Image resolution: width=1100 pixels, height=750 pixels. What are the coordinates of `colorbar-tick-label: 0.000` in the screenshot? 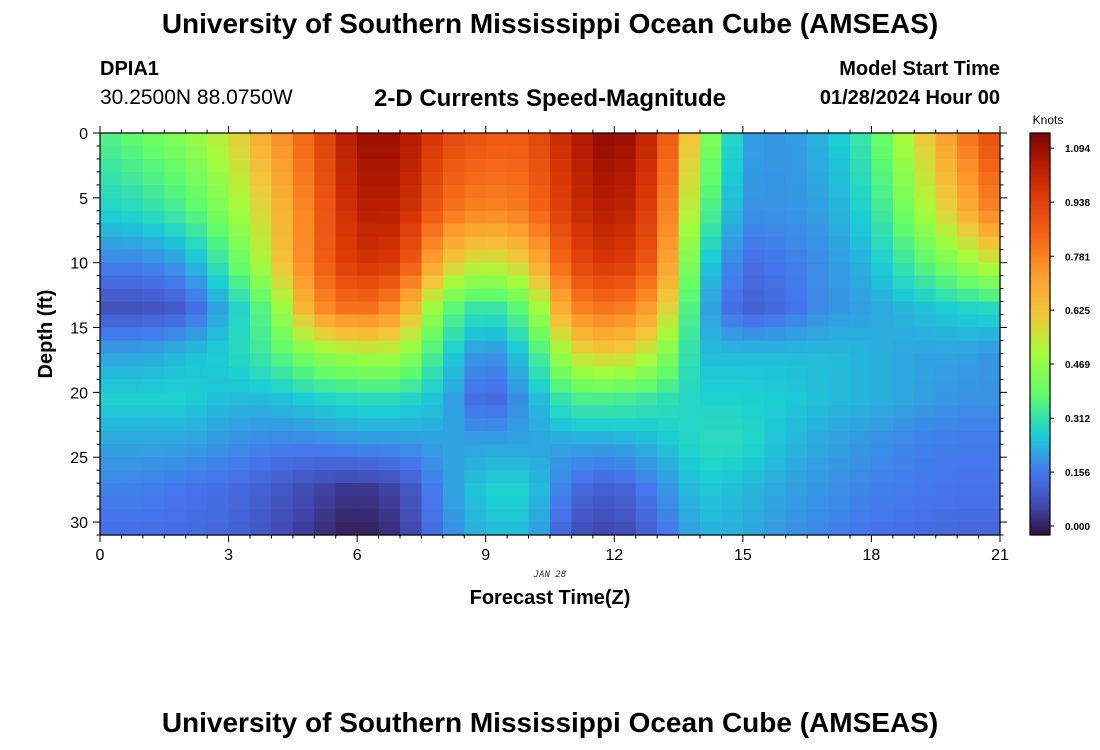 It's located at (1077, 527).